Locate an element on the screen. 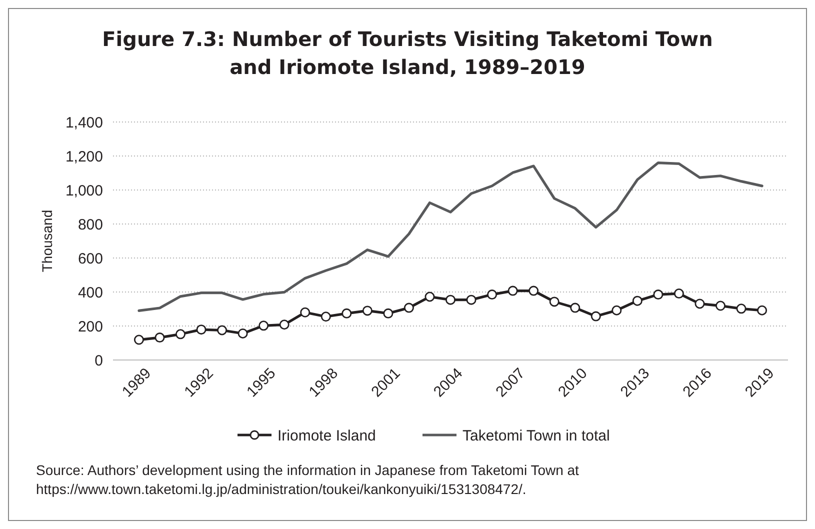 The width and height of the screenshot is (815, 529). y-tick-label: 1,400 is located at coordinates (84, 123).